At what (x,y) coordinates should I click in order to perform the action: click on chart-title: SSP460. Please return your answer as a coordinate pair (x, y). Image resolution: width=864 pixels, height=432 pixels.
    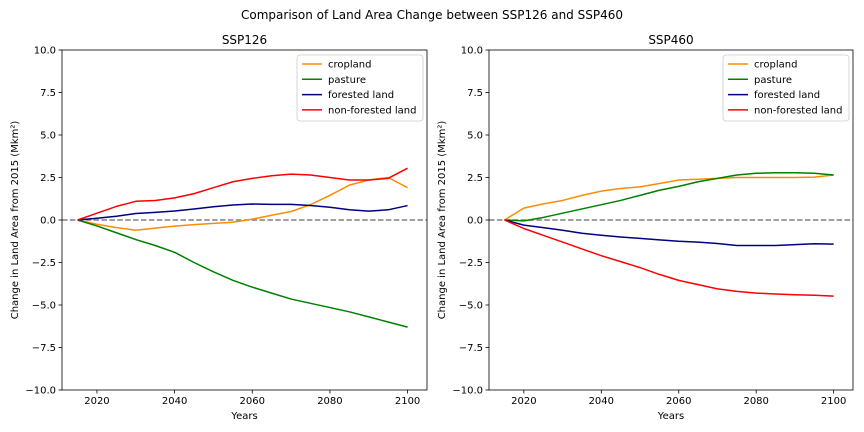
    Looking at the image, I should click on (670, 40).